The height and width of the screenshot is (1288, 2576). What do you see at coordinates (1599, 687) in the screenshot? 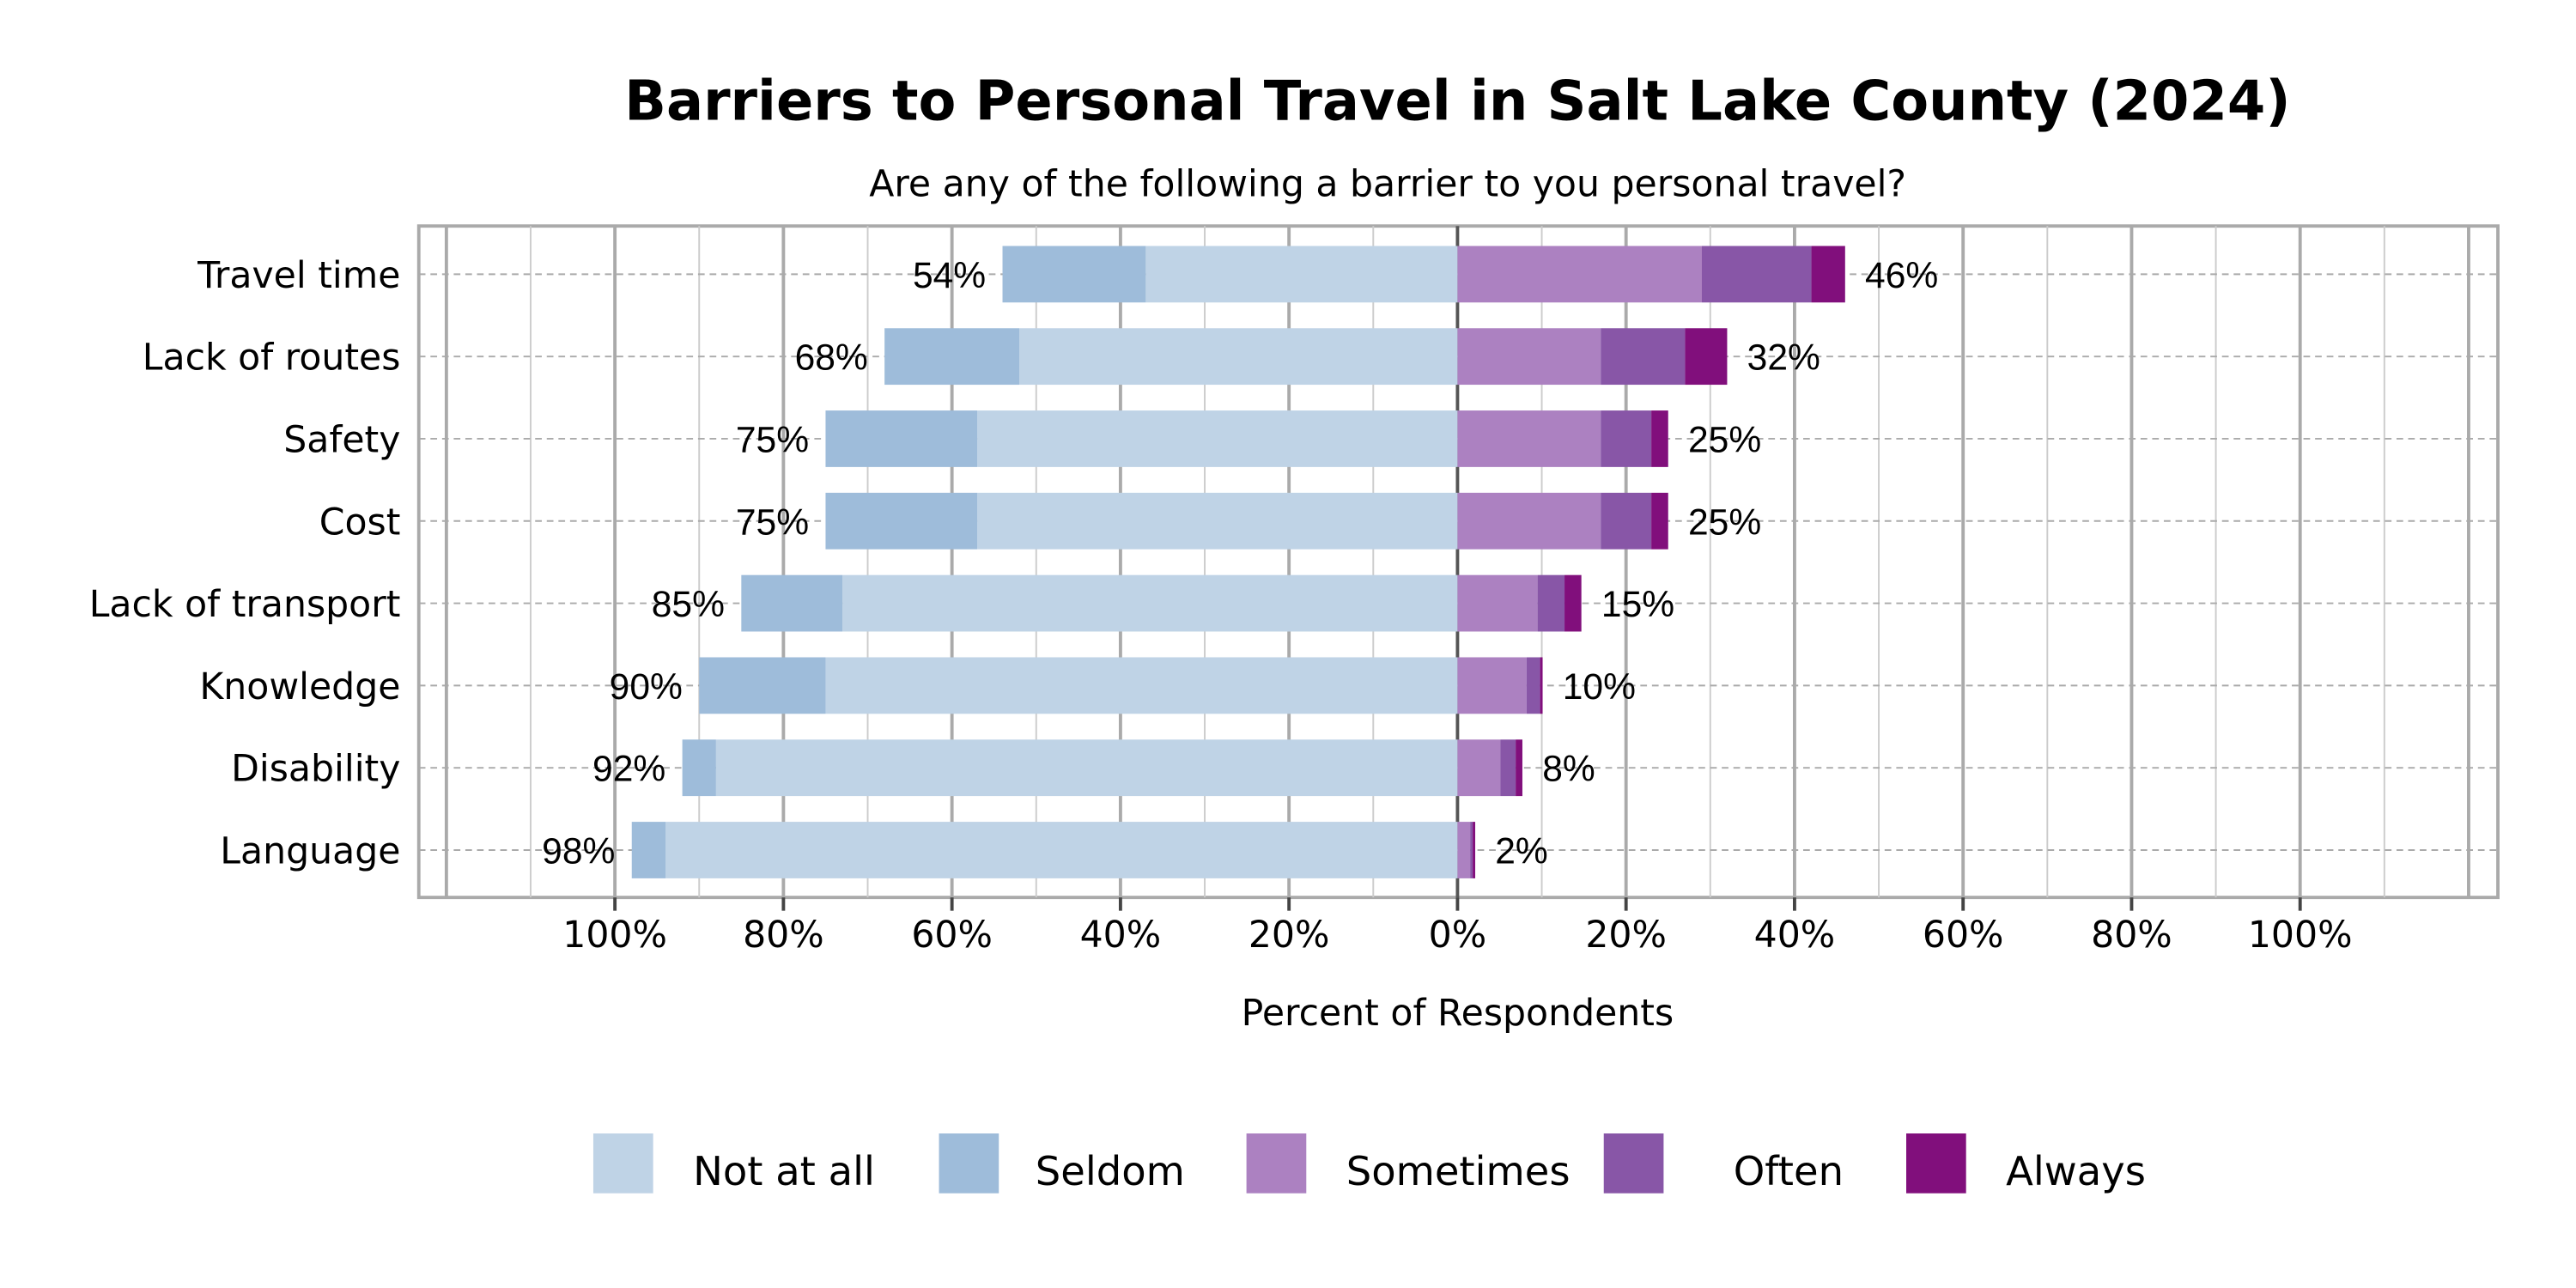
I see `right-total-label: 10%` at bounding box center [1599, 687].